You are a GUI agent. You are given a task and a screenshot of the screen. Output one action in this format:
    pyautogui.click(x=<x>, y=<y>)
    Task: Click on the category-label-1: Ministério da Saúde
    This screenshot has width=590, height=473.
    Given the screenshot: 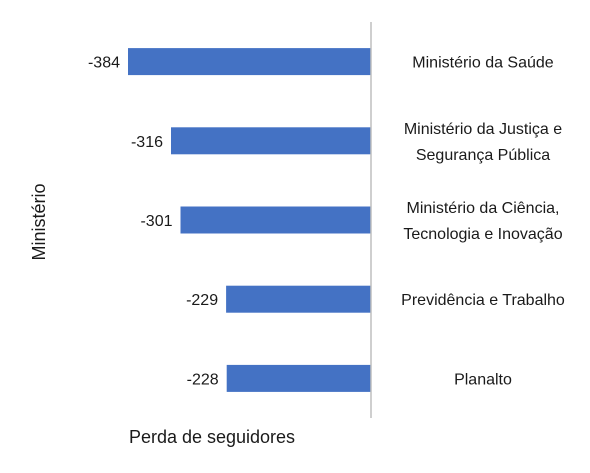 What is the action you would take?
    pyautogui.click(x=483, y=63)
    